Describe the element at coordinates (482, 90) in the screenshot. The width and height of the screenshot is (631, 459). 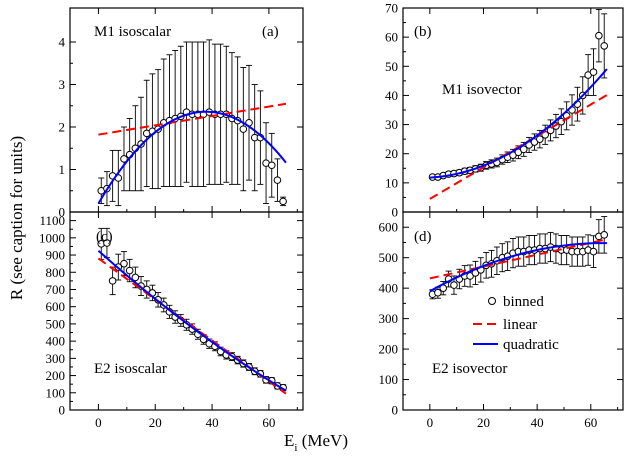
I see `panel-title: M1 isovector` at that location.